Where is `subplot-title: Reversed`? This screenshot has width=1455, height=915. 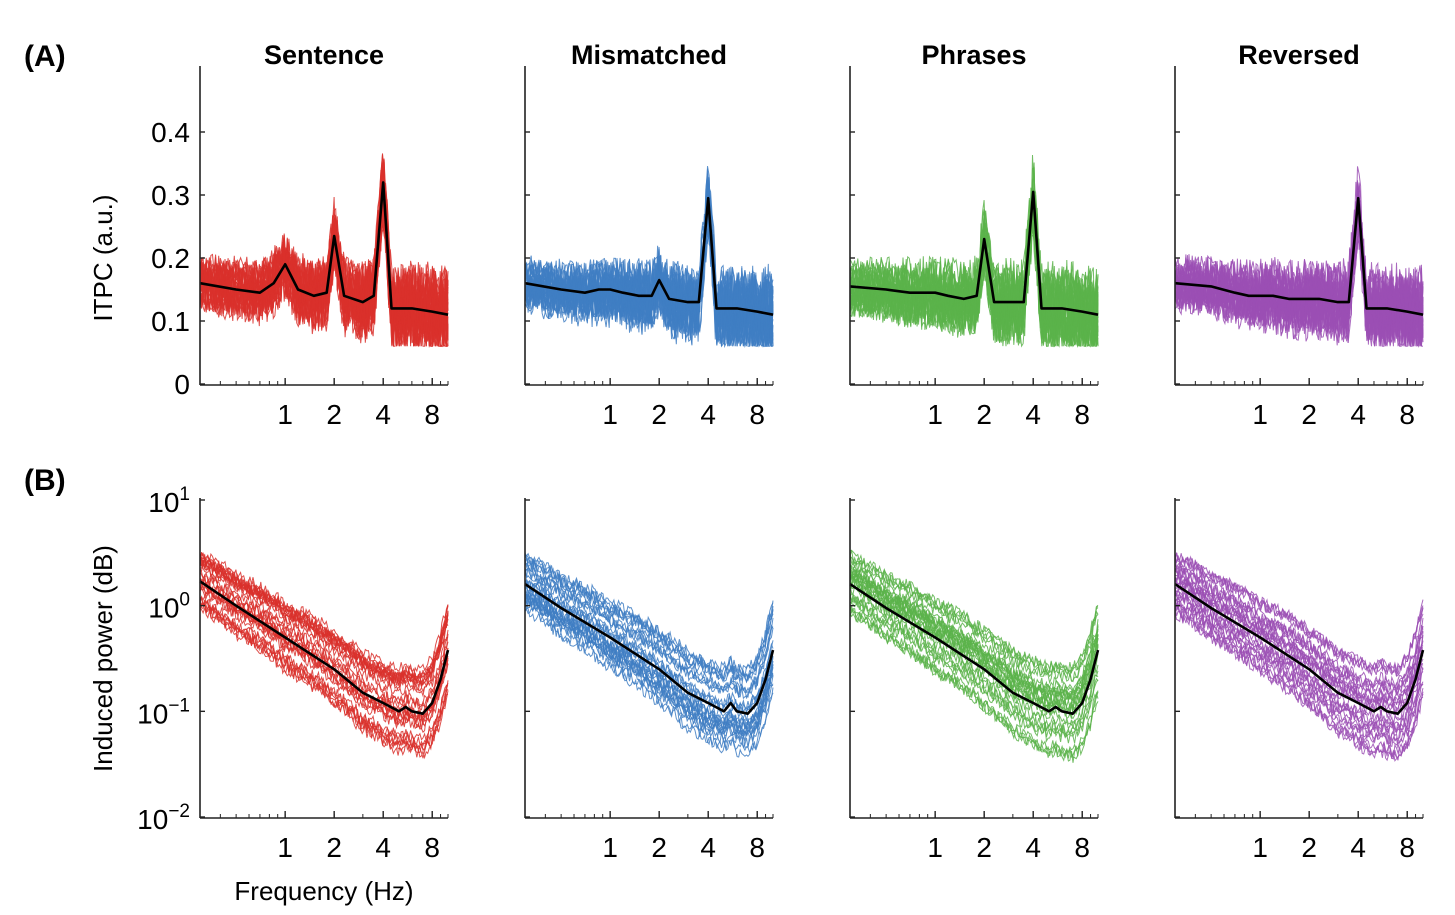 subplot-title: Reversed is located at coordinates (1299, 55).